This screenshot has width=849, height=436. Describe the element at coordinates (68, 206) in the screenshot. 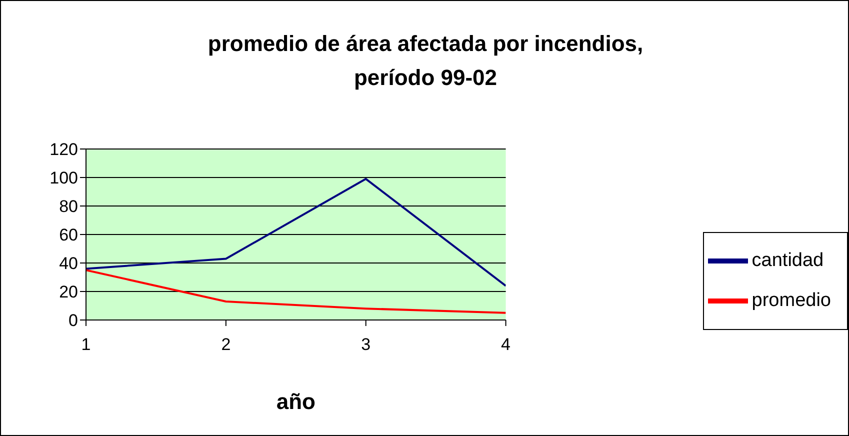

I see `y-tick-label: 80` at that location.